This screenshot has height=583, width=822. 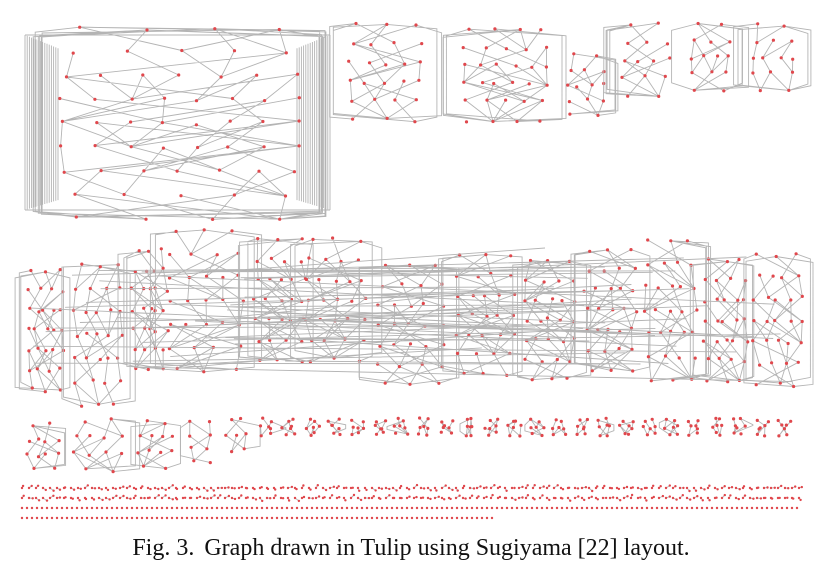 What do you see at coordinates (352, 420) in the screenshot?
I see `tiny-cluster-4-node` at bounding box center [352, 420].